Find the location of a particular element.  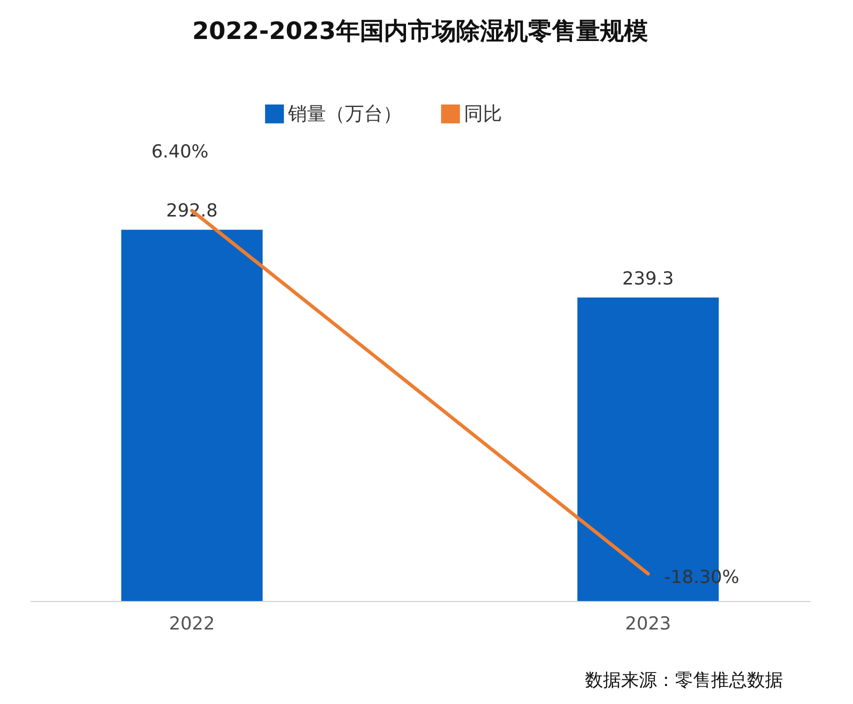

x-tick-label: 2023 is located at coordinates (648, 624).